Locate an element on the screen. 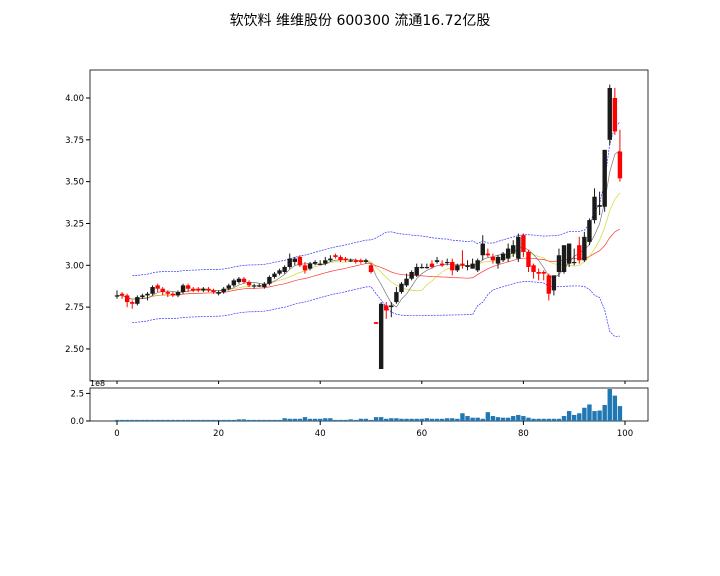 The width and height of the screenshot is (720, 576). price-ytick-label: 4.00 is located at coordinates (74, 99).